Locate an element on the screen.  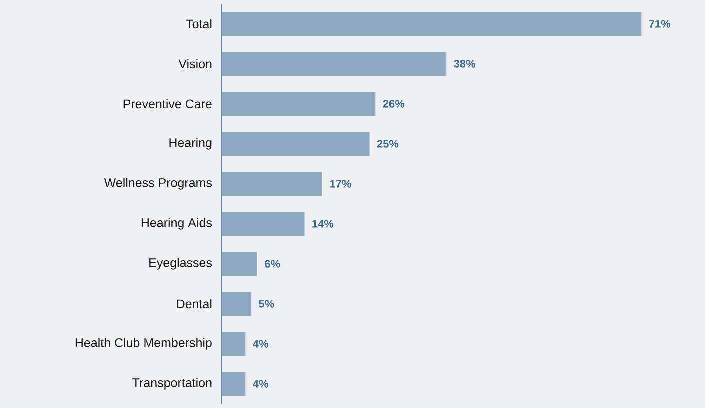
data-label: 17% is located at coordinates (341, 184).